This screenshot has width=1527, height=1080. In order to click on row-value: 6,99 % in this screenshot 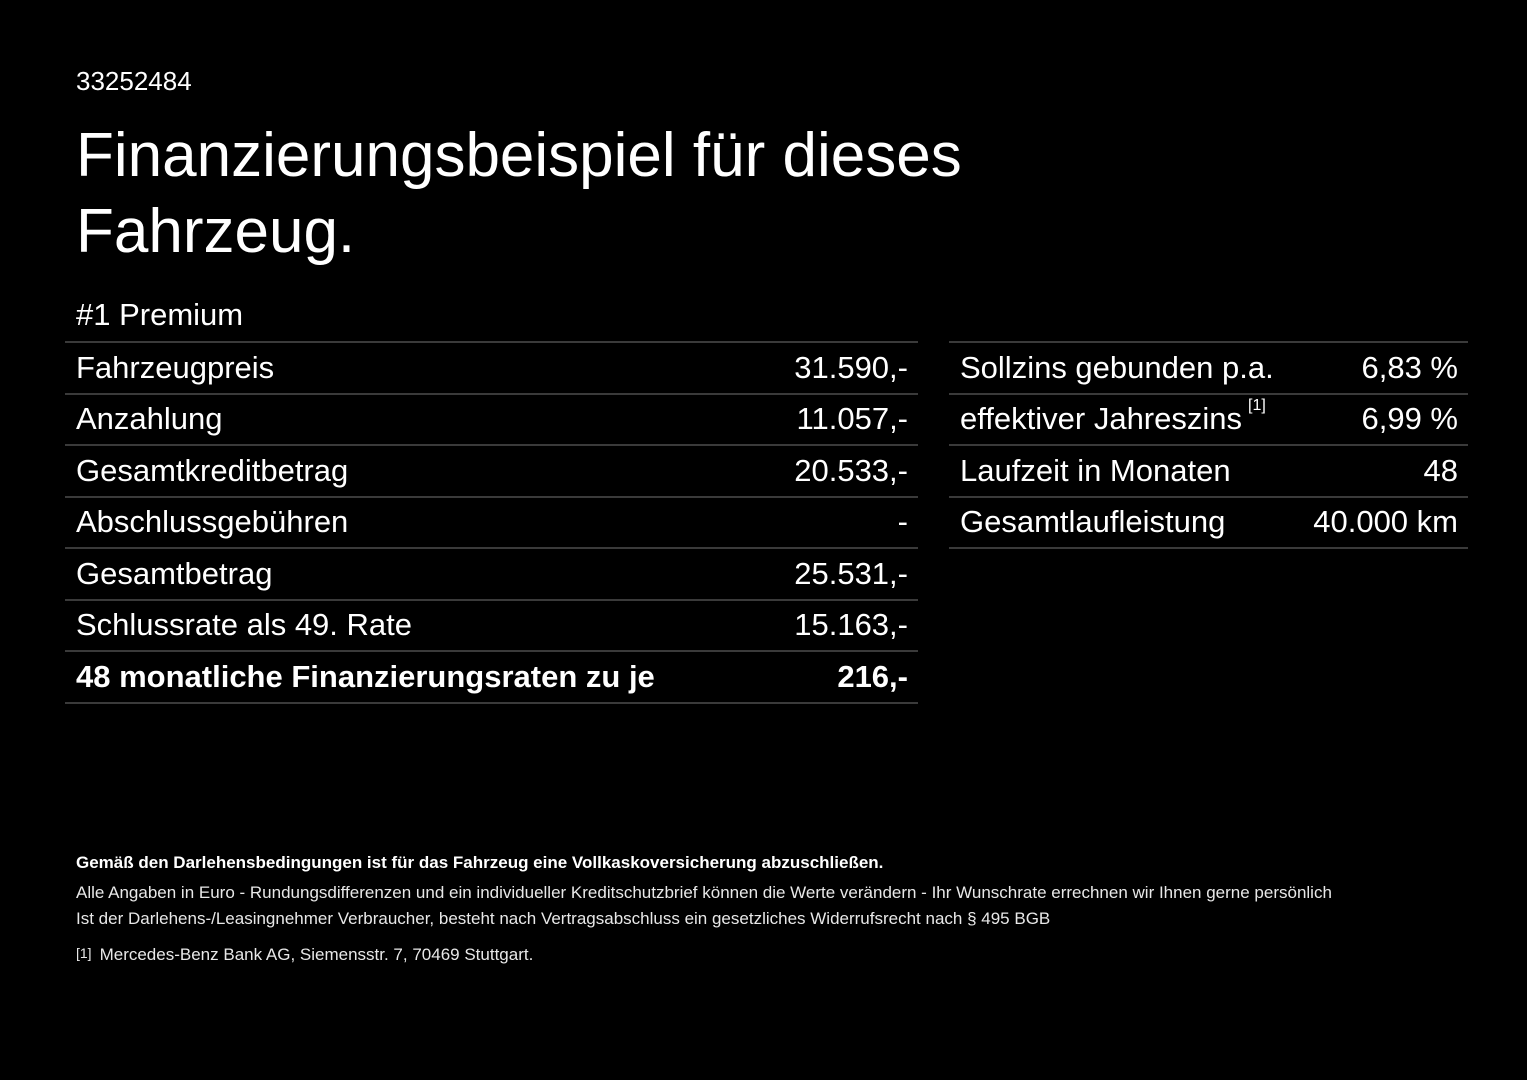, I will do `click(1409, 419)`.